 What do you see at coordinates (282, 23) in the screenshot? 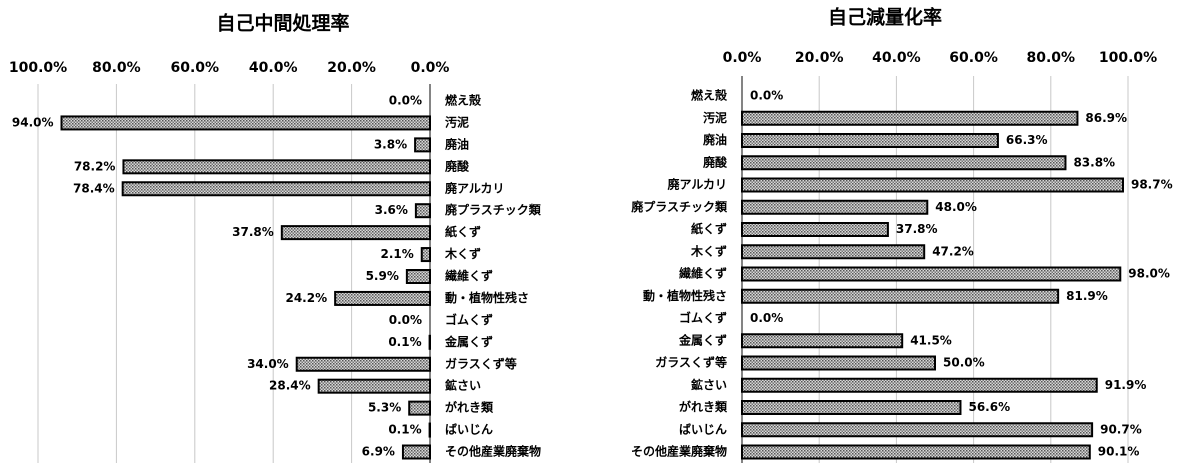
I see `chart-title: 自己中間処理率` at bounding box center [282, 23].